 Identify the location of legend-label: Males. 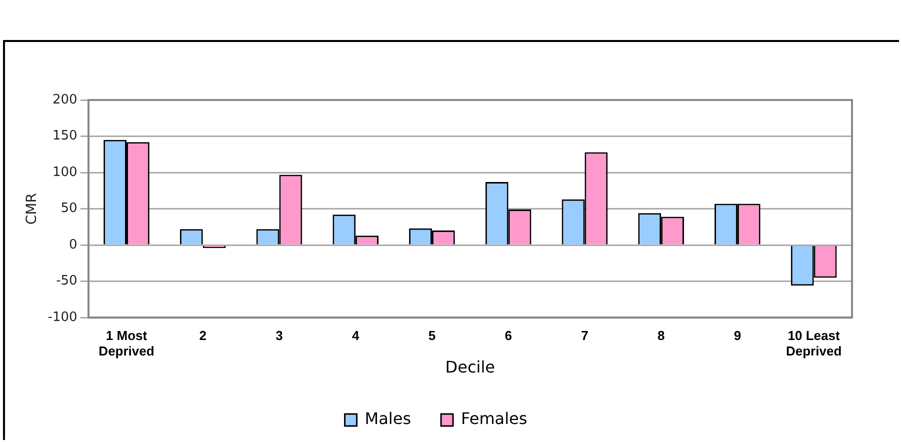
(388, 418).